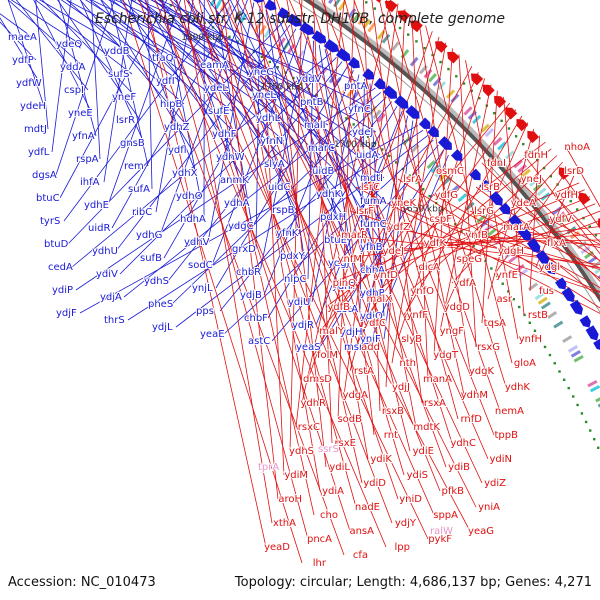  What do you see at coordinates (546, 291) in the screenshot?
I see `gene-label-reverse: fus` at bounding box center [546, 291].